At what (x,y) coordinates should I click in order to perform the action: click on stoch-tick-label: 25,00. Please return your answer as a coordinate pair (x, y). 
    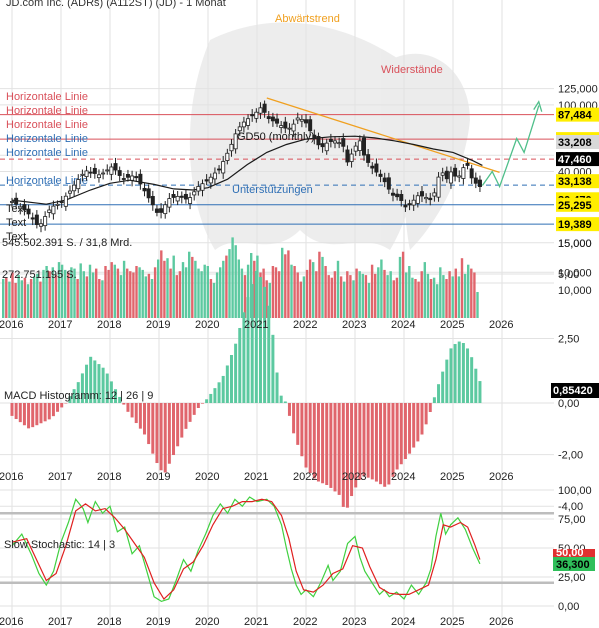
    Looking at the image, I should click on (572, 578).